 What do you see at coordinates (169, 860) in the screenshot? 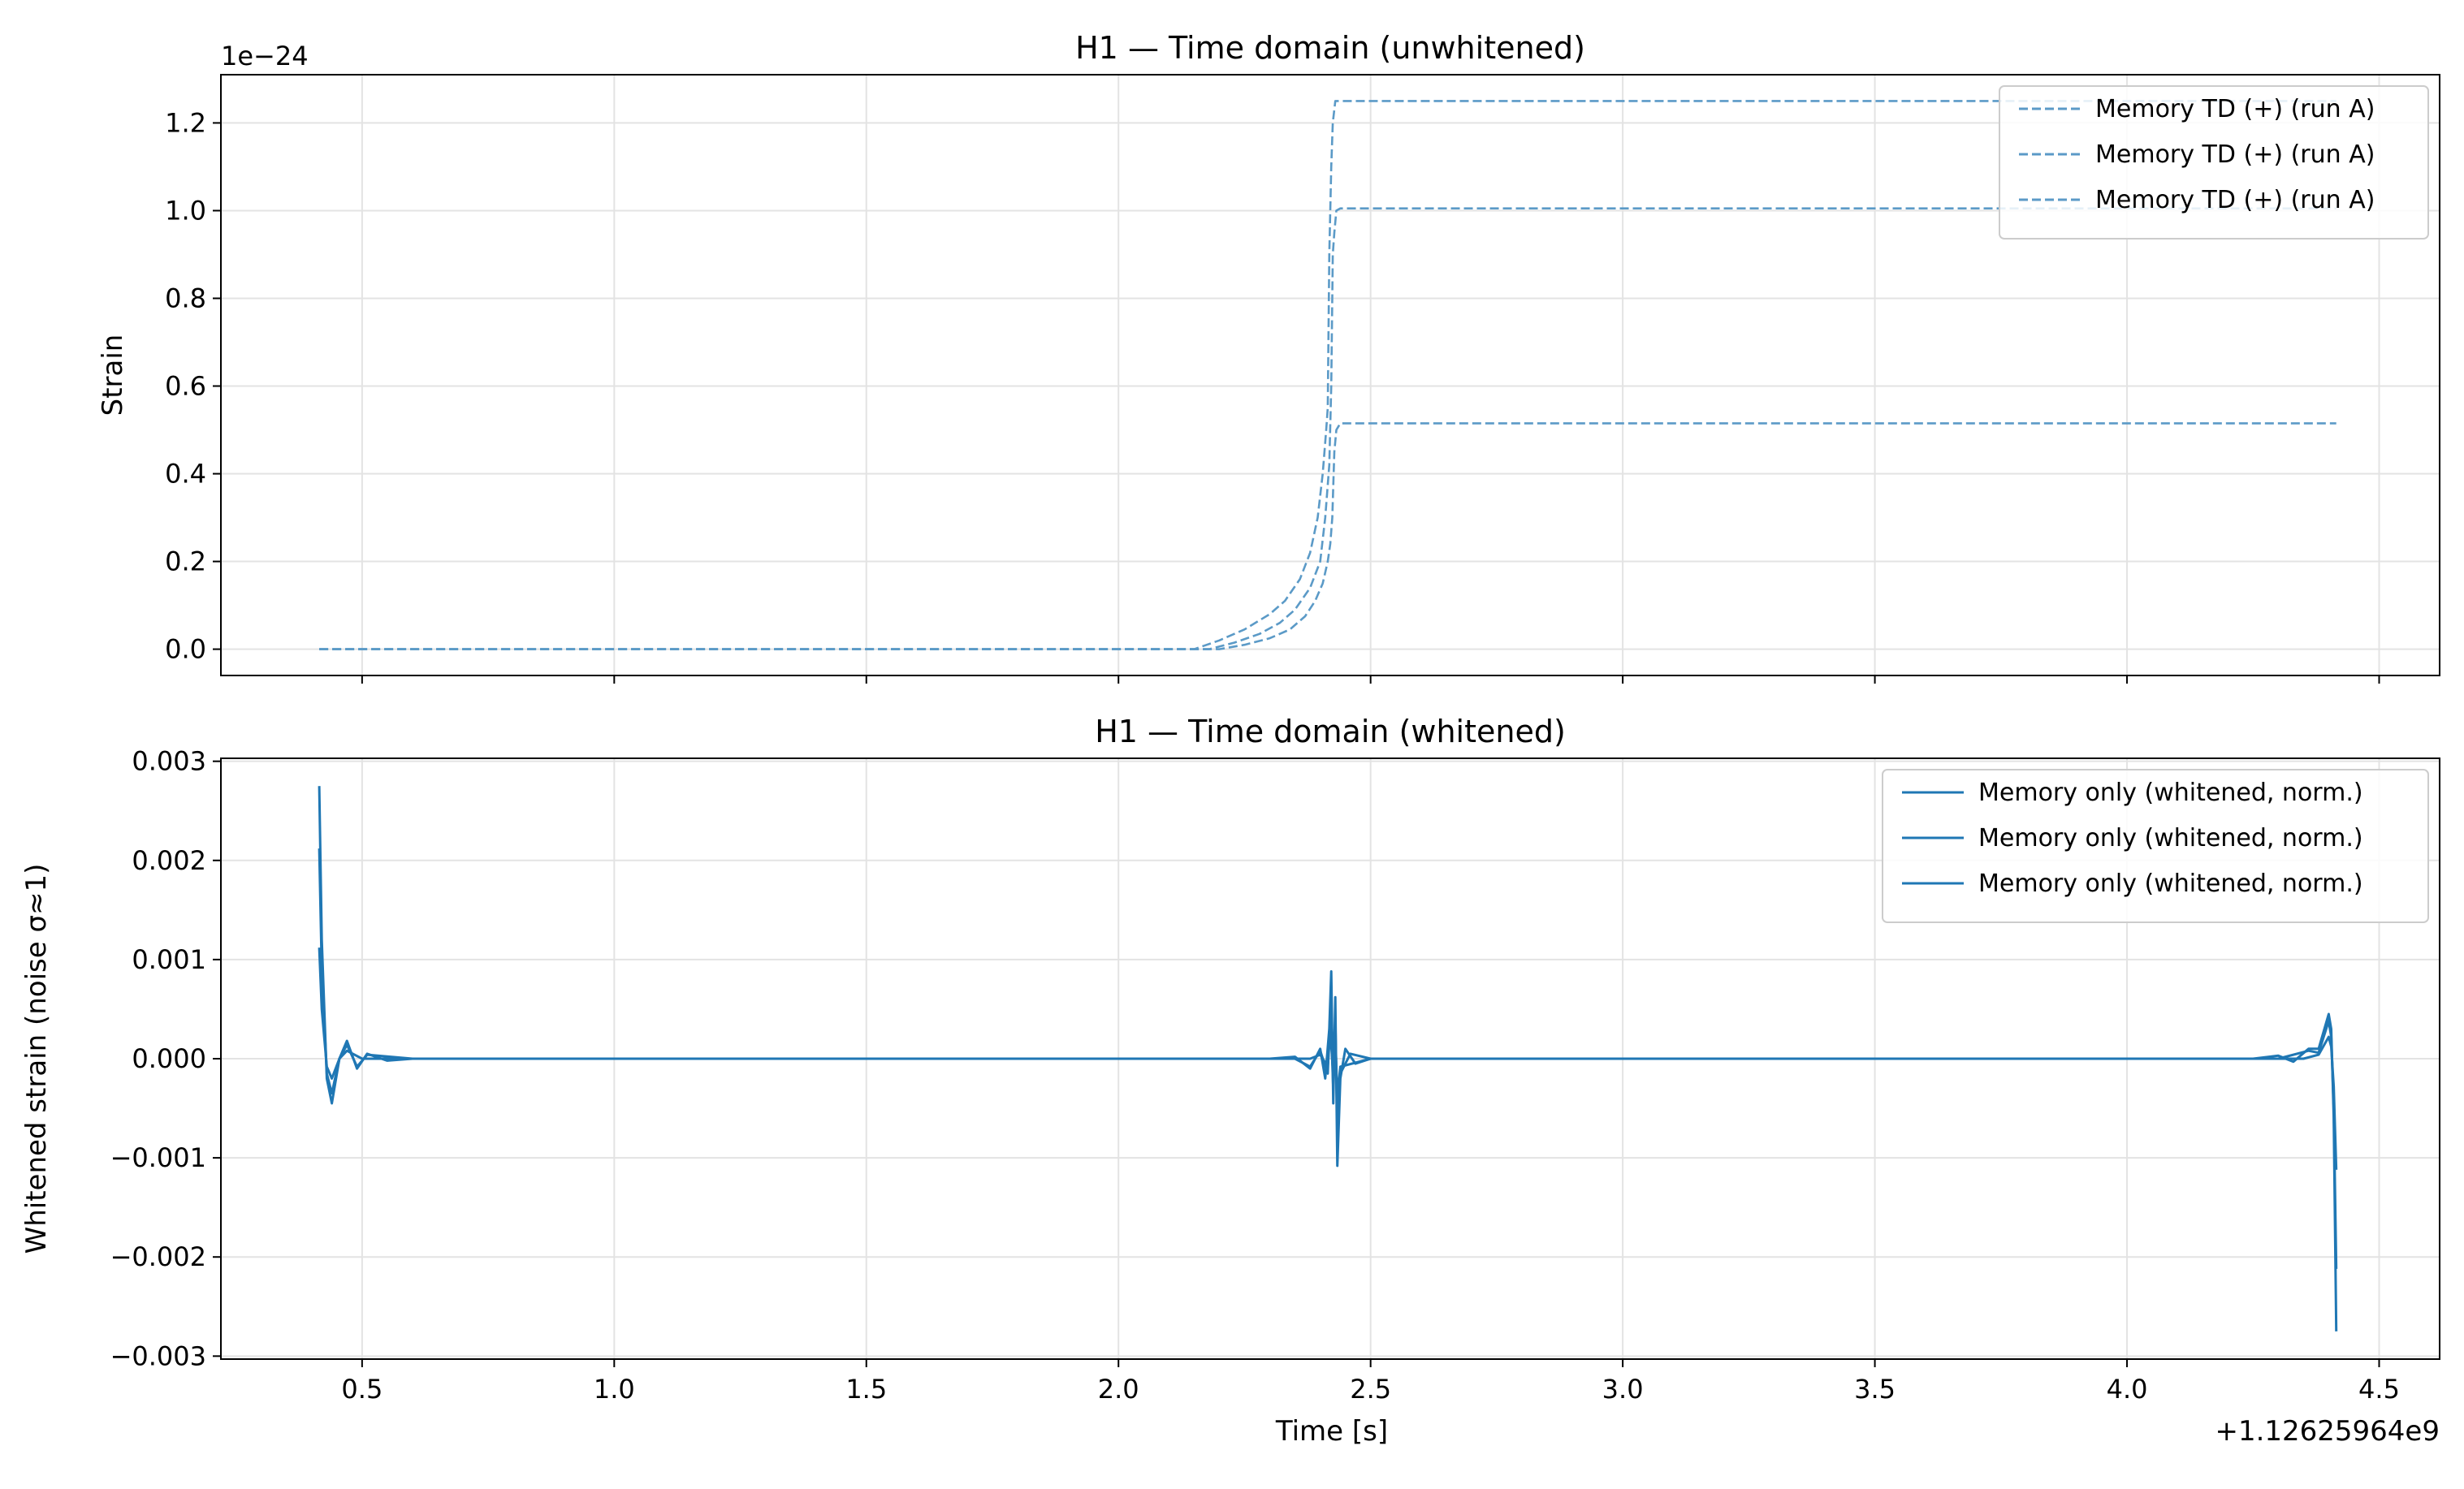
I see `y-tick-label: 0.002` at bounding box center [169, 860].